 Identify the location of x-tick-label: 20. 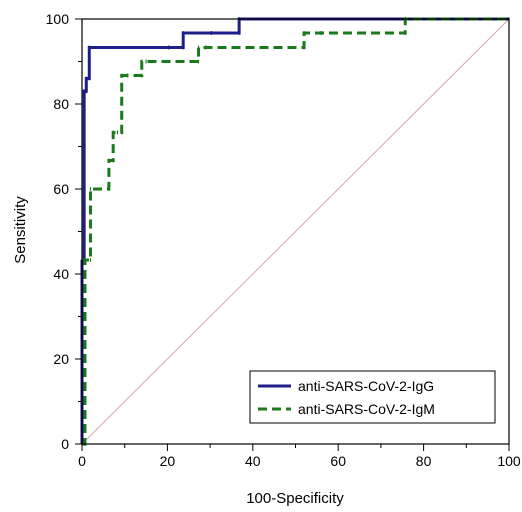
(168, 461).